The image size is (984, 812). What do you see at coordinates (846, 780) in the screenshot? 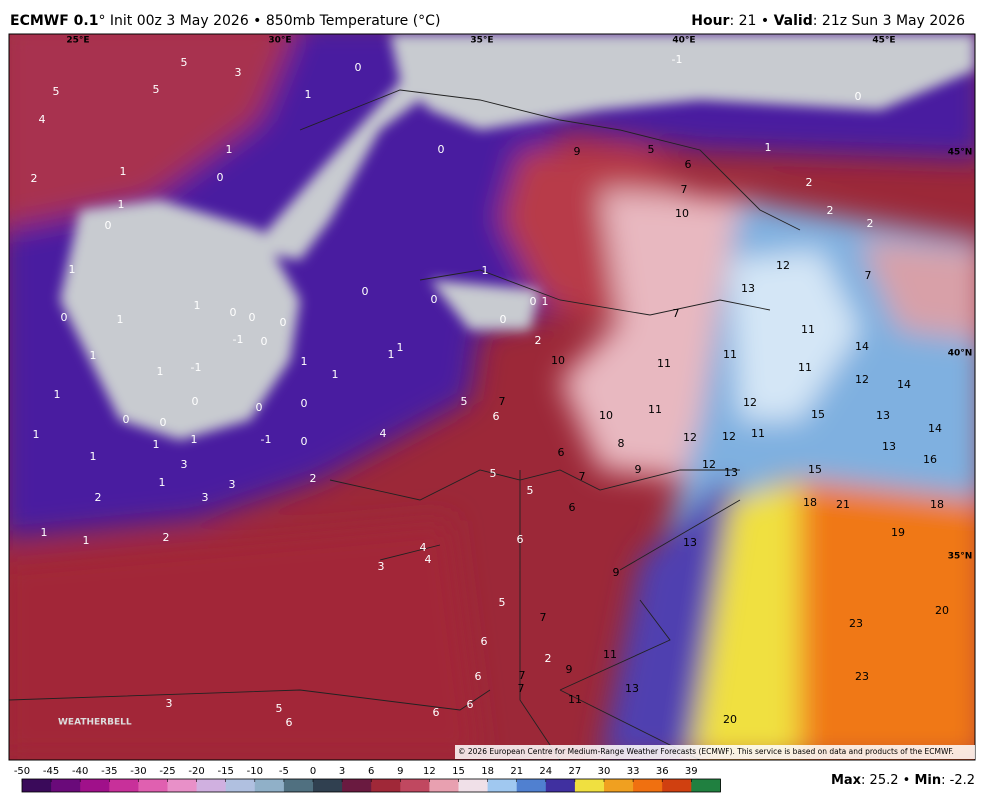
I see `max-label: Max` at bounding box center [846, 780].